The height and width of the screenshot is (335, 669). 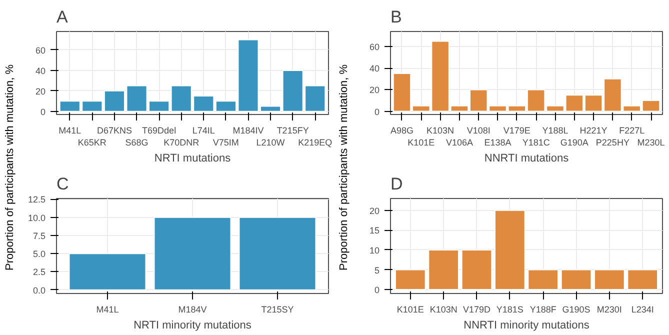 What do you see at coordinates (594, 131) in the screenshot?
I see `x-tick-label: H221Y` at bounding box center [594, 131].